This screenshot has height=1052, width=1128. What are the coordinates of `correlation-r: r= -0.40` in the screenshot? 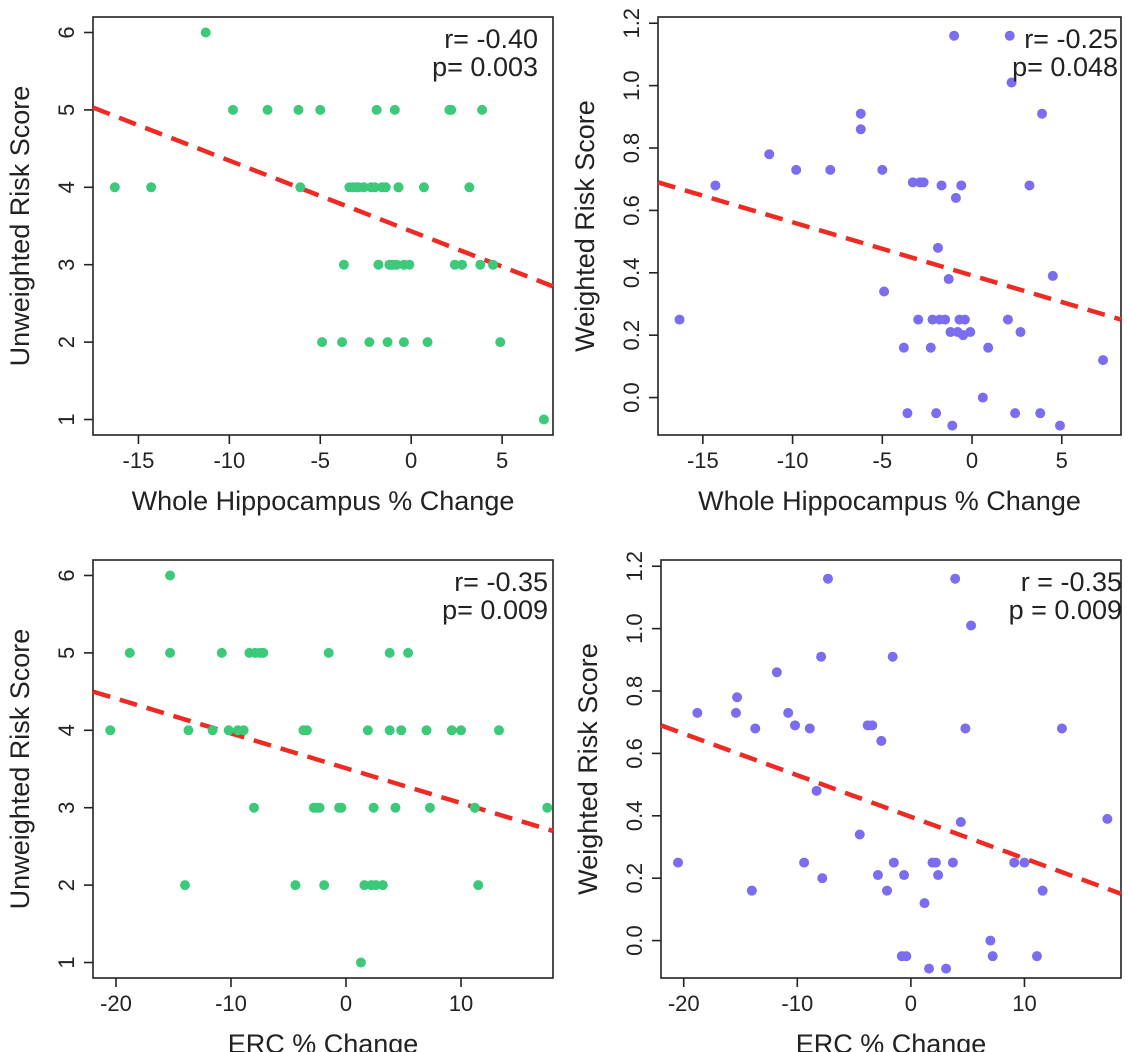 It's located at (491, 39).